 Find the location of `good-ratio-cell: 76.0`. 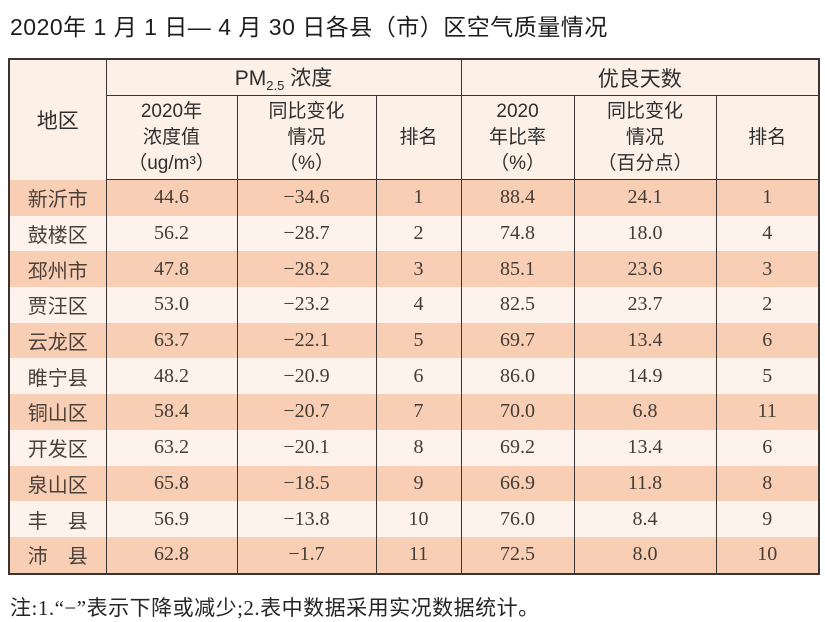

good-ratio-cell: 76.0 is located at coordinates (517, 519).